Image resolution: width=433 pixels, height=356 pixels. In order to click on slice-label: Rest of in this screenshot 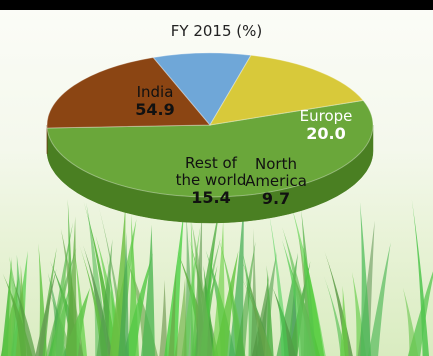, I will do `click(211, 163)`.